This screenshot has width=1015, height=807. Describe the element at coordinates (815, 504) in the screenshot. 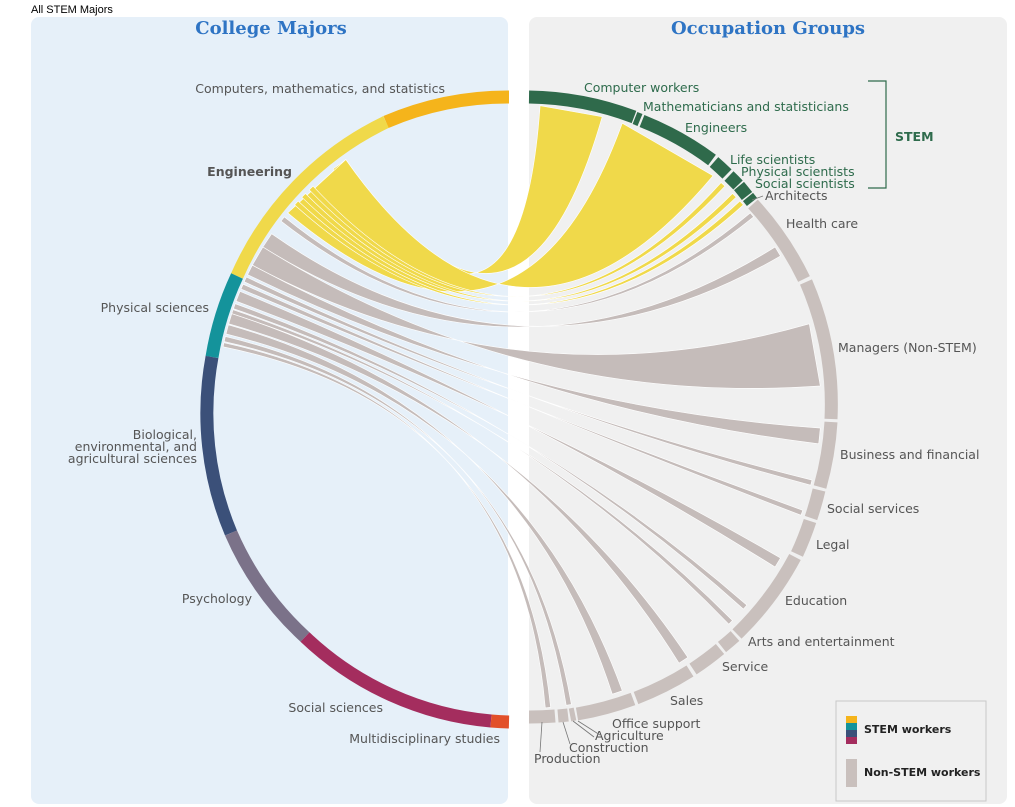

I see `arc-social-services` at that location.